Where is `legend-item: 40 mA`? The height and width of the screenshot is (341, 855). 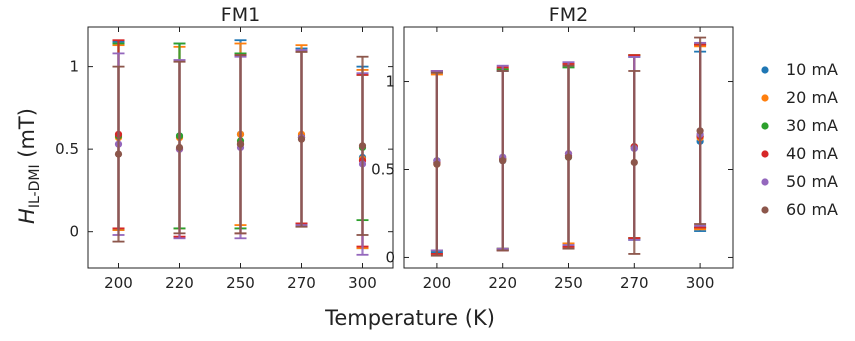 legend-item: 40 mA is located at coordinates (799, 153).